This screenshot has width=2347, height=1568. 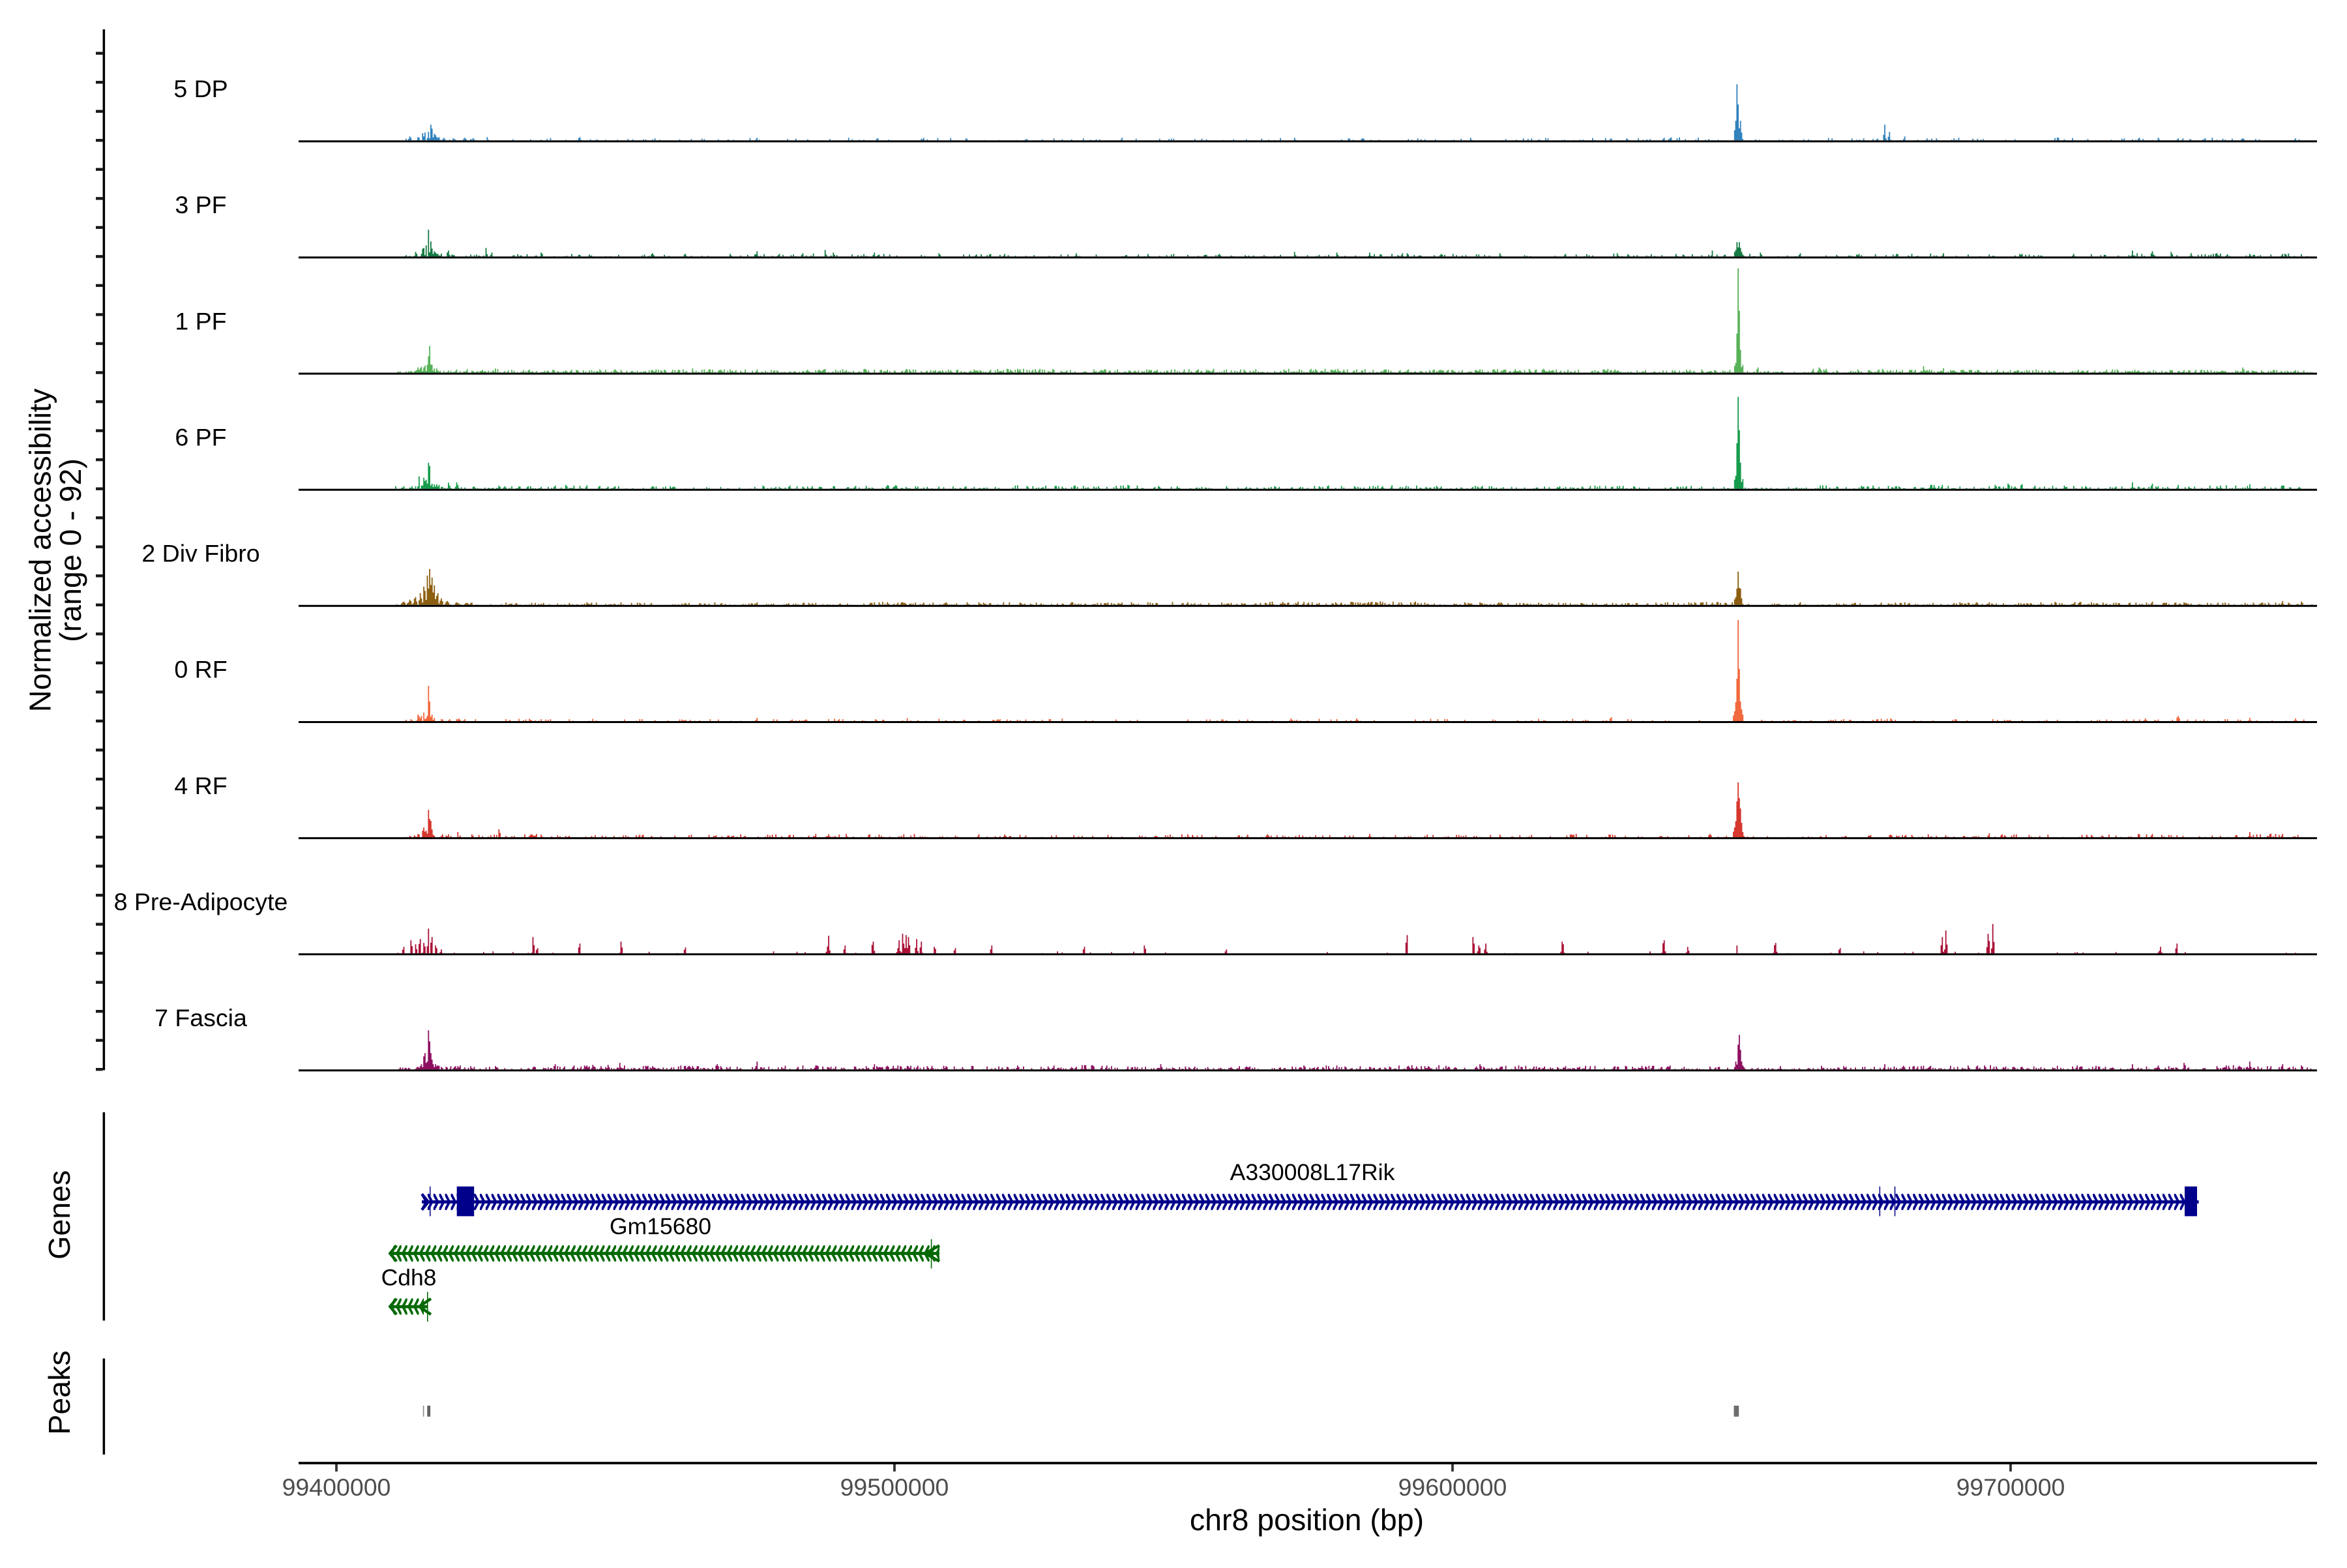 What do you see at coordinates (200, 786) in the screenshot?
I see `svg-text: 4 RF` at bounding box center [200, 786].